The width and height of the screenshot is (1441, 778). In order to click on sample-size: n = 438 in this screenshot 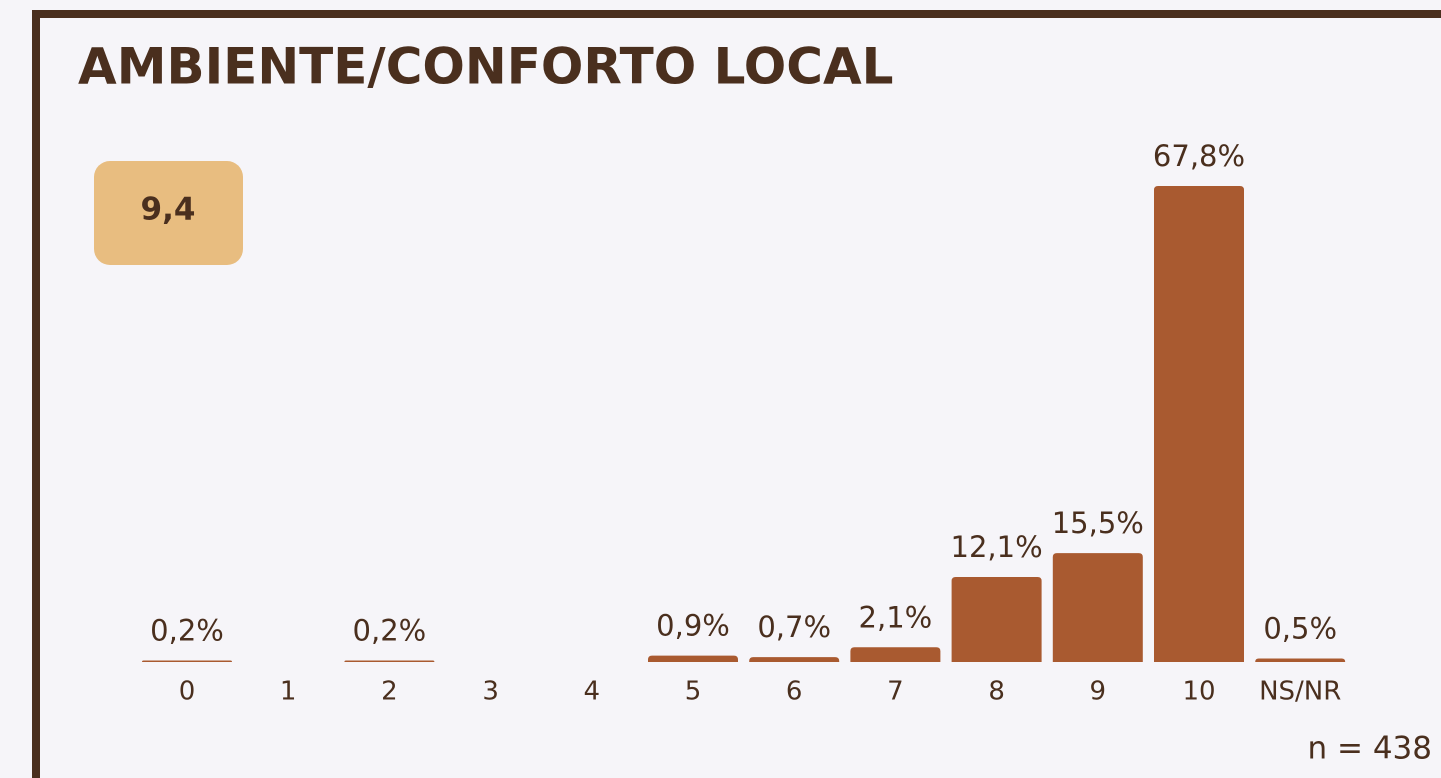, I will do `click(1370, 749)`.